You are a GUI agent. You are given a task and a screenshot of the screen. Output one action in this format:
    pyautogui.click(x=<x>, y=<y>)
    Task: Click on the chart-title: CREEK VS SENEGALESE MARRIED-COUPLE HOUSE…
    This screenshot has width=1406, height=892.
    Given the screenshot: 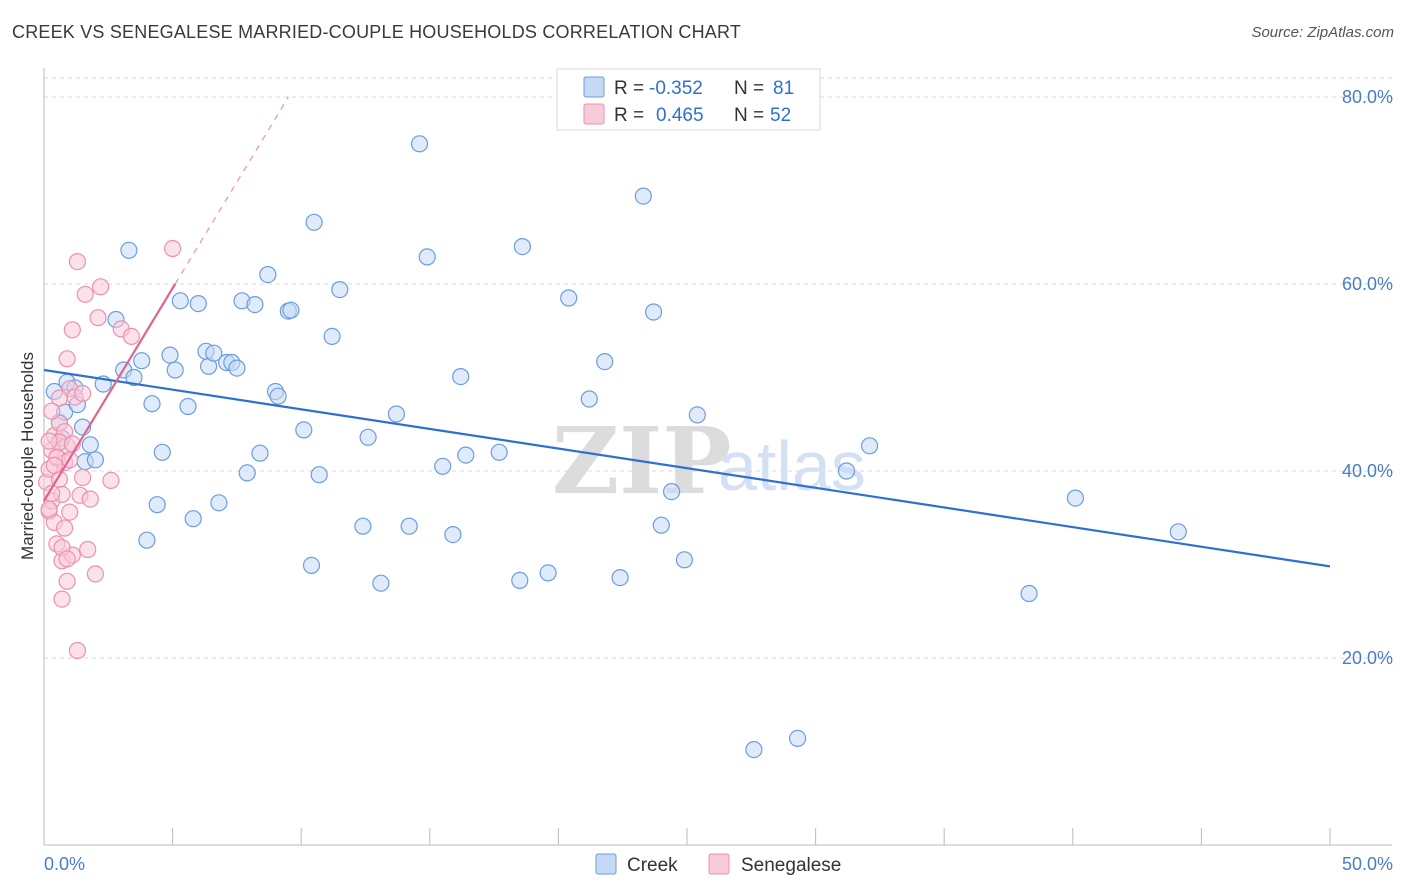 What is the action you would take?
    pyautogui.click(x=377, y=32)
    